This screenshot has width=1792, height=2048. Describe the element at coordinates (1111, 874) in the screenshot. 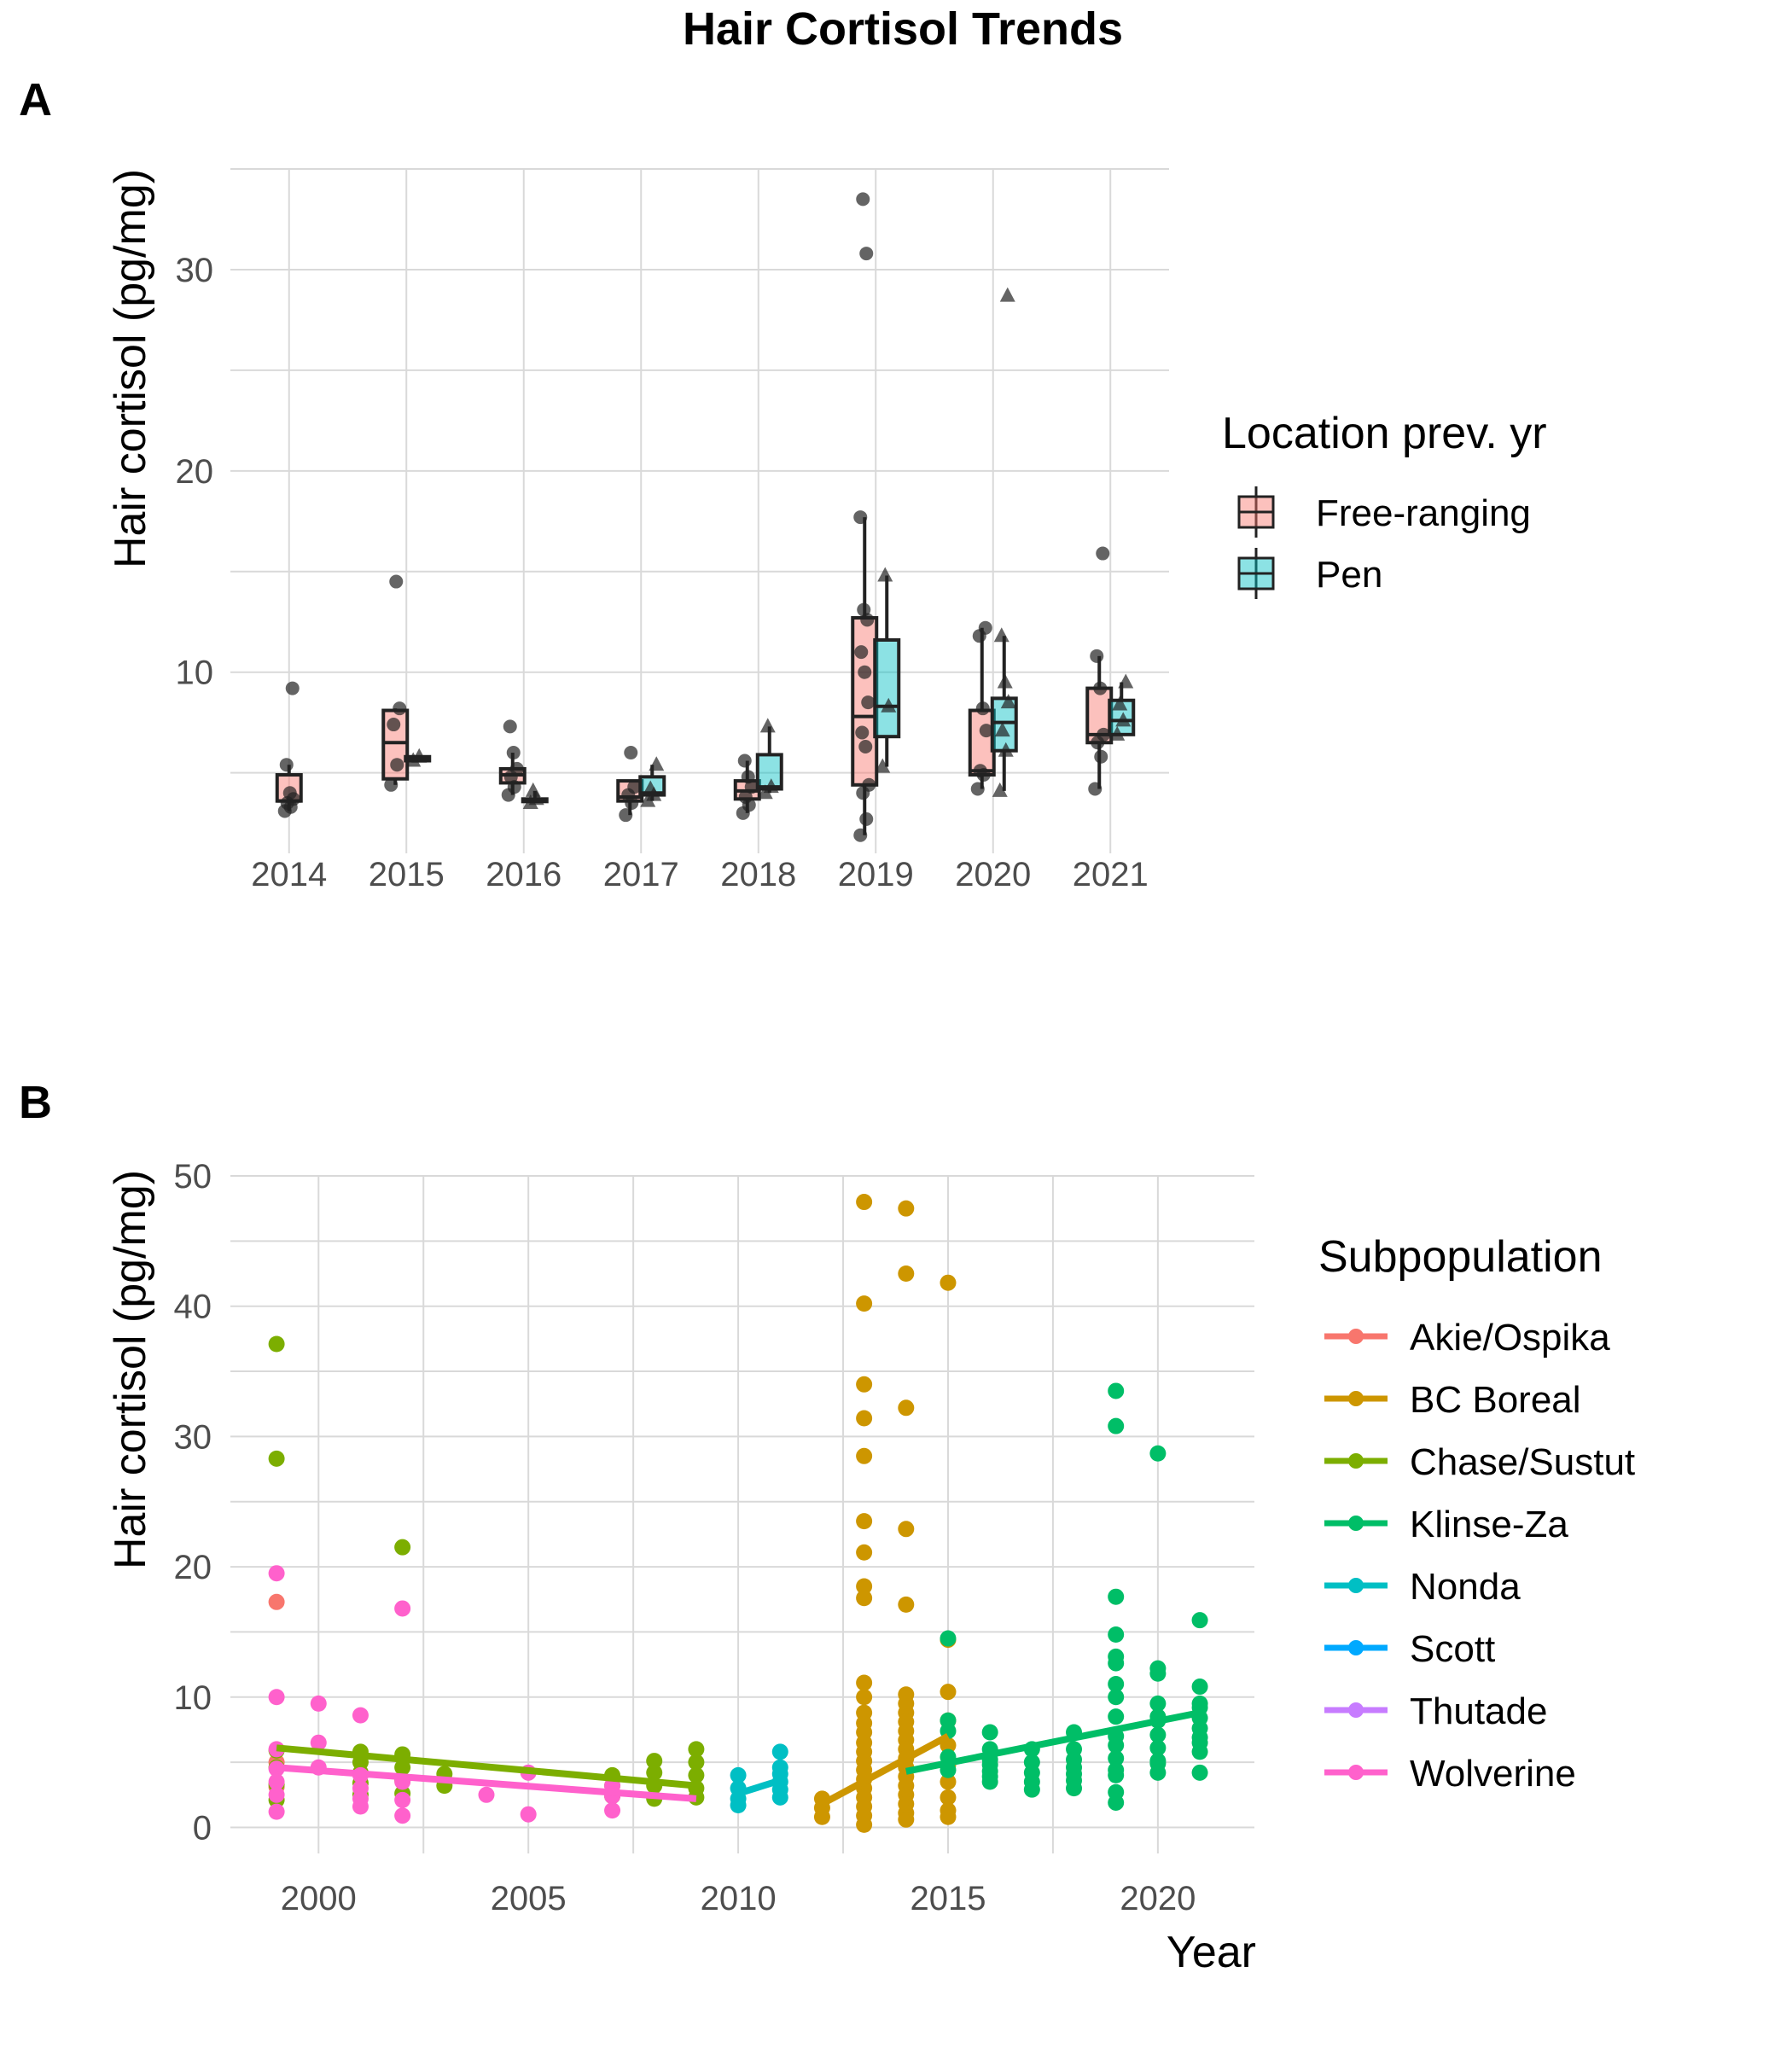

I see `panel-a-x-tick-label: 2021` at that location.